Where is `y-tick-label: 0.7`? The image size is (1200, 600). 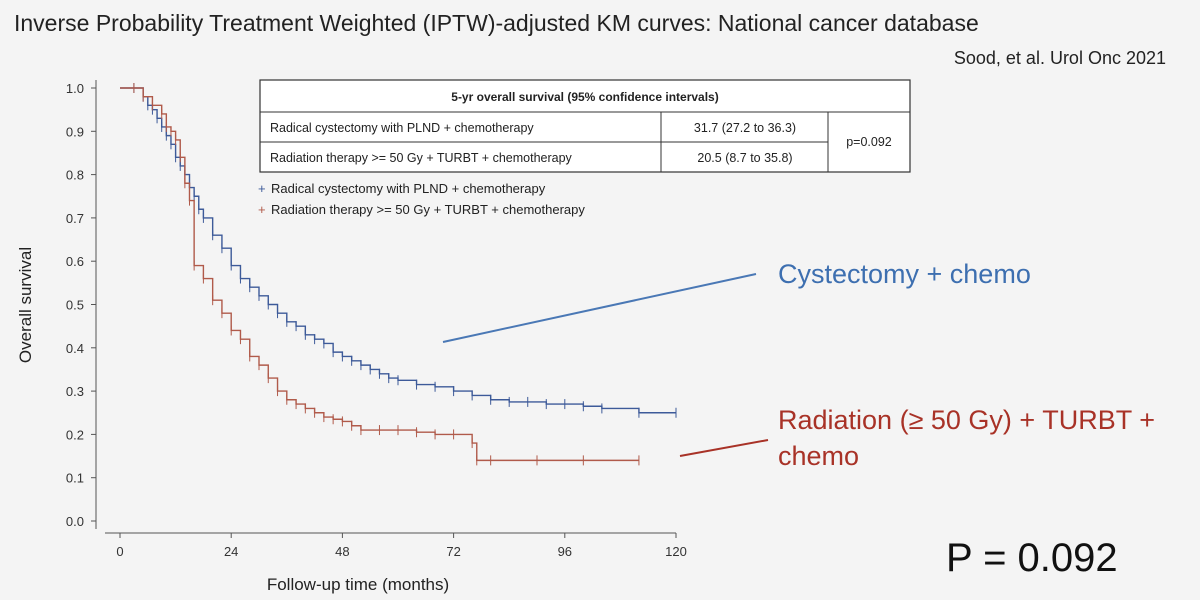 y-tick-label: 0.7 is located at coordinates (75, 218).